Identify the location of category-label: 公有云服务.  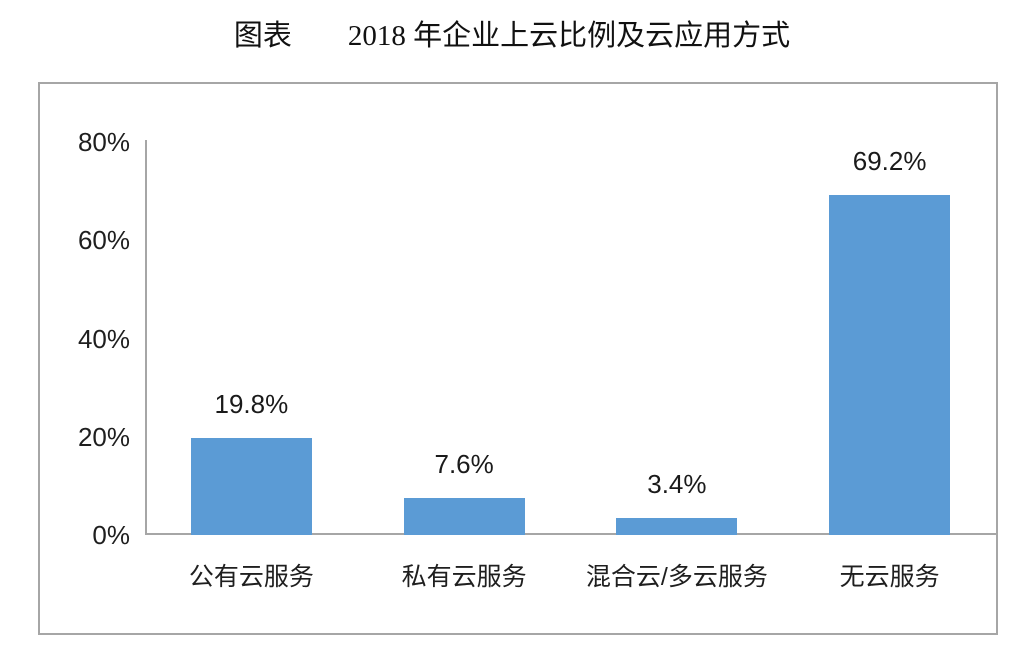
(251, 577).